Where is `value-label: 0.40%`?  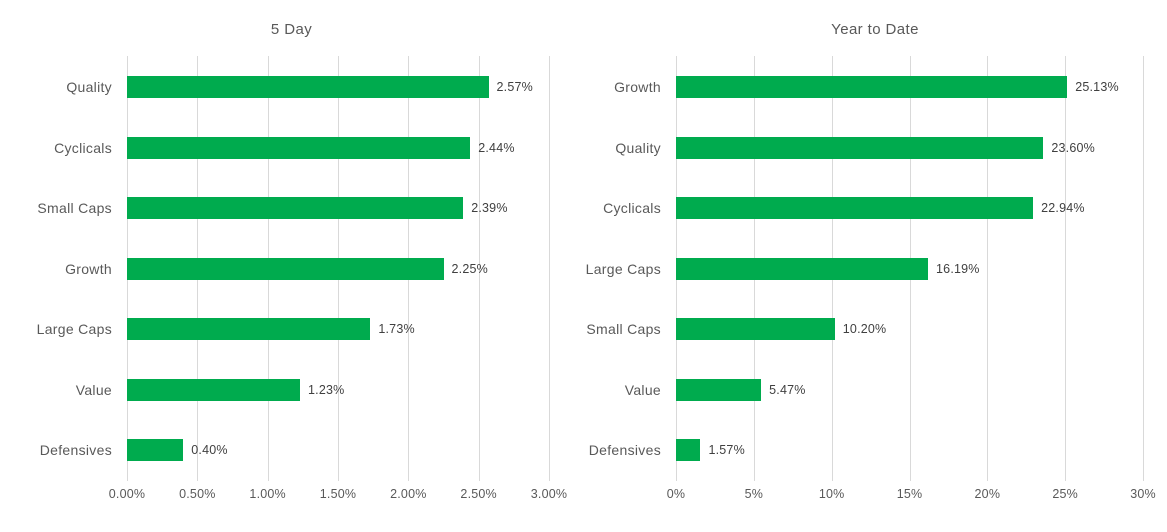 value-label: 0.40% is located at coordinates (209, 450).